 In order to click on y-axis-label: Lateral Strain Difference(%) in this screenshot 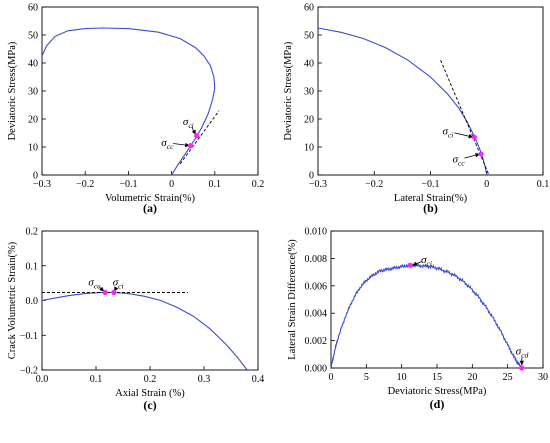, I will do `click(292, 299)`.